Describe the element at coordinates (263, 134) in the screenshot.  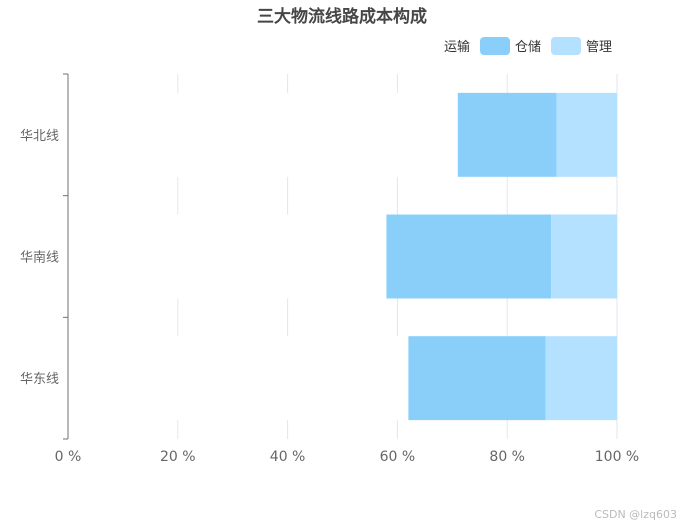
I see `bar-运输-华北线` at that location.